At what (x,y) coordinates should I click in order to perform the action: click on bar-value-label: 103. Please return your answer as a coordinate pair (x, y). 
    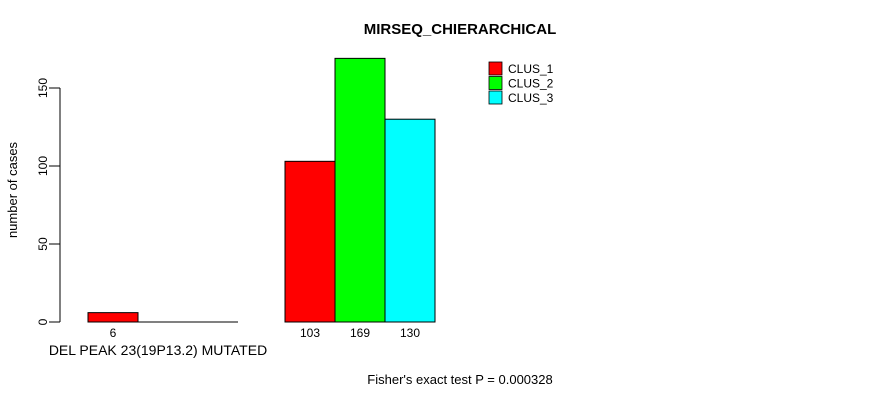
    Looking at the image, I should click on (310, 333).